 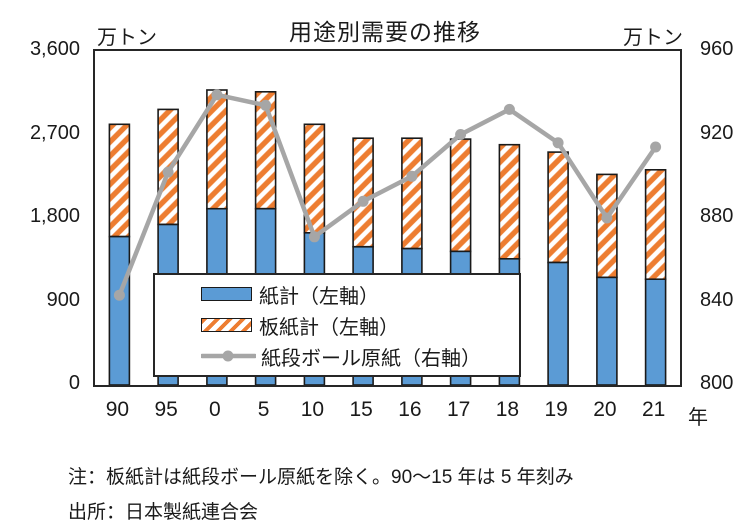 I want to click on right-ticks-920: 920, so click(x=717, y=132).